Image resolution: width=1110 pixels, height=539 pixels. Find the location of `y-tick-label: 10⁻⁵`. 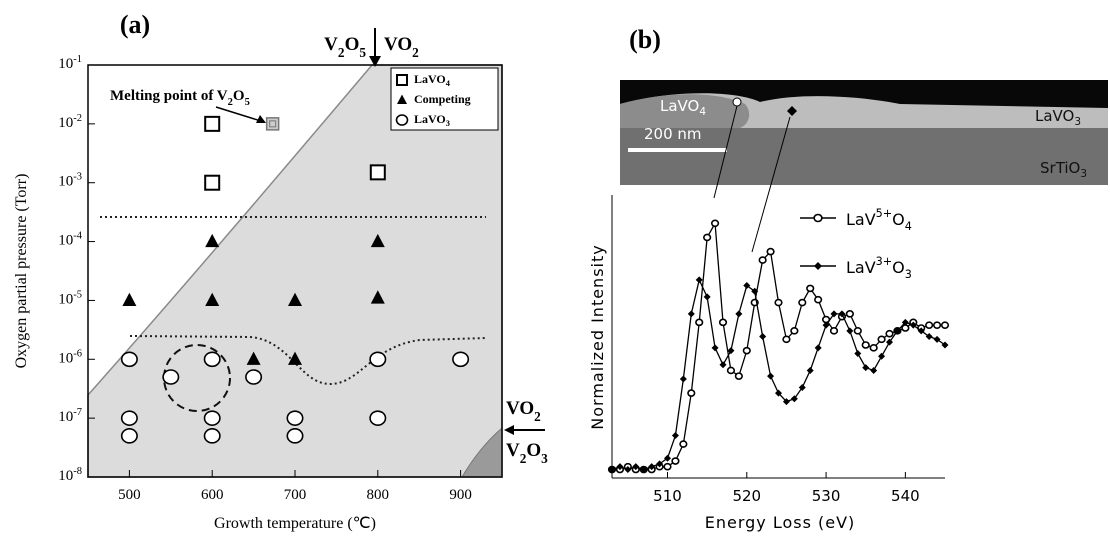

y-tick-label: 10⁻⁵ is located at coordinates (70, 298).